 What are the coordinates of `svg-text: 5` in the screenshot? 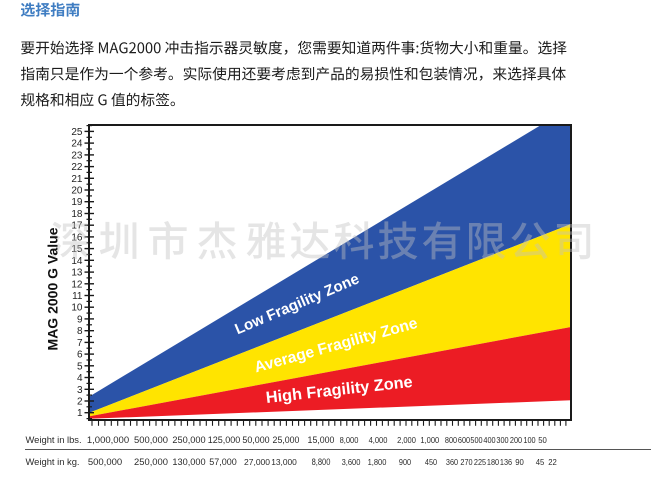 It's located at (80, 366).